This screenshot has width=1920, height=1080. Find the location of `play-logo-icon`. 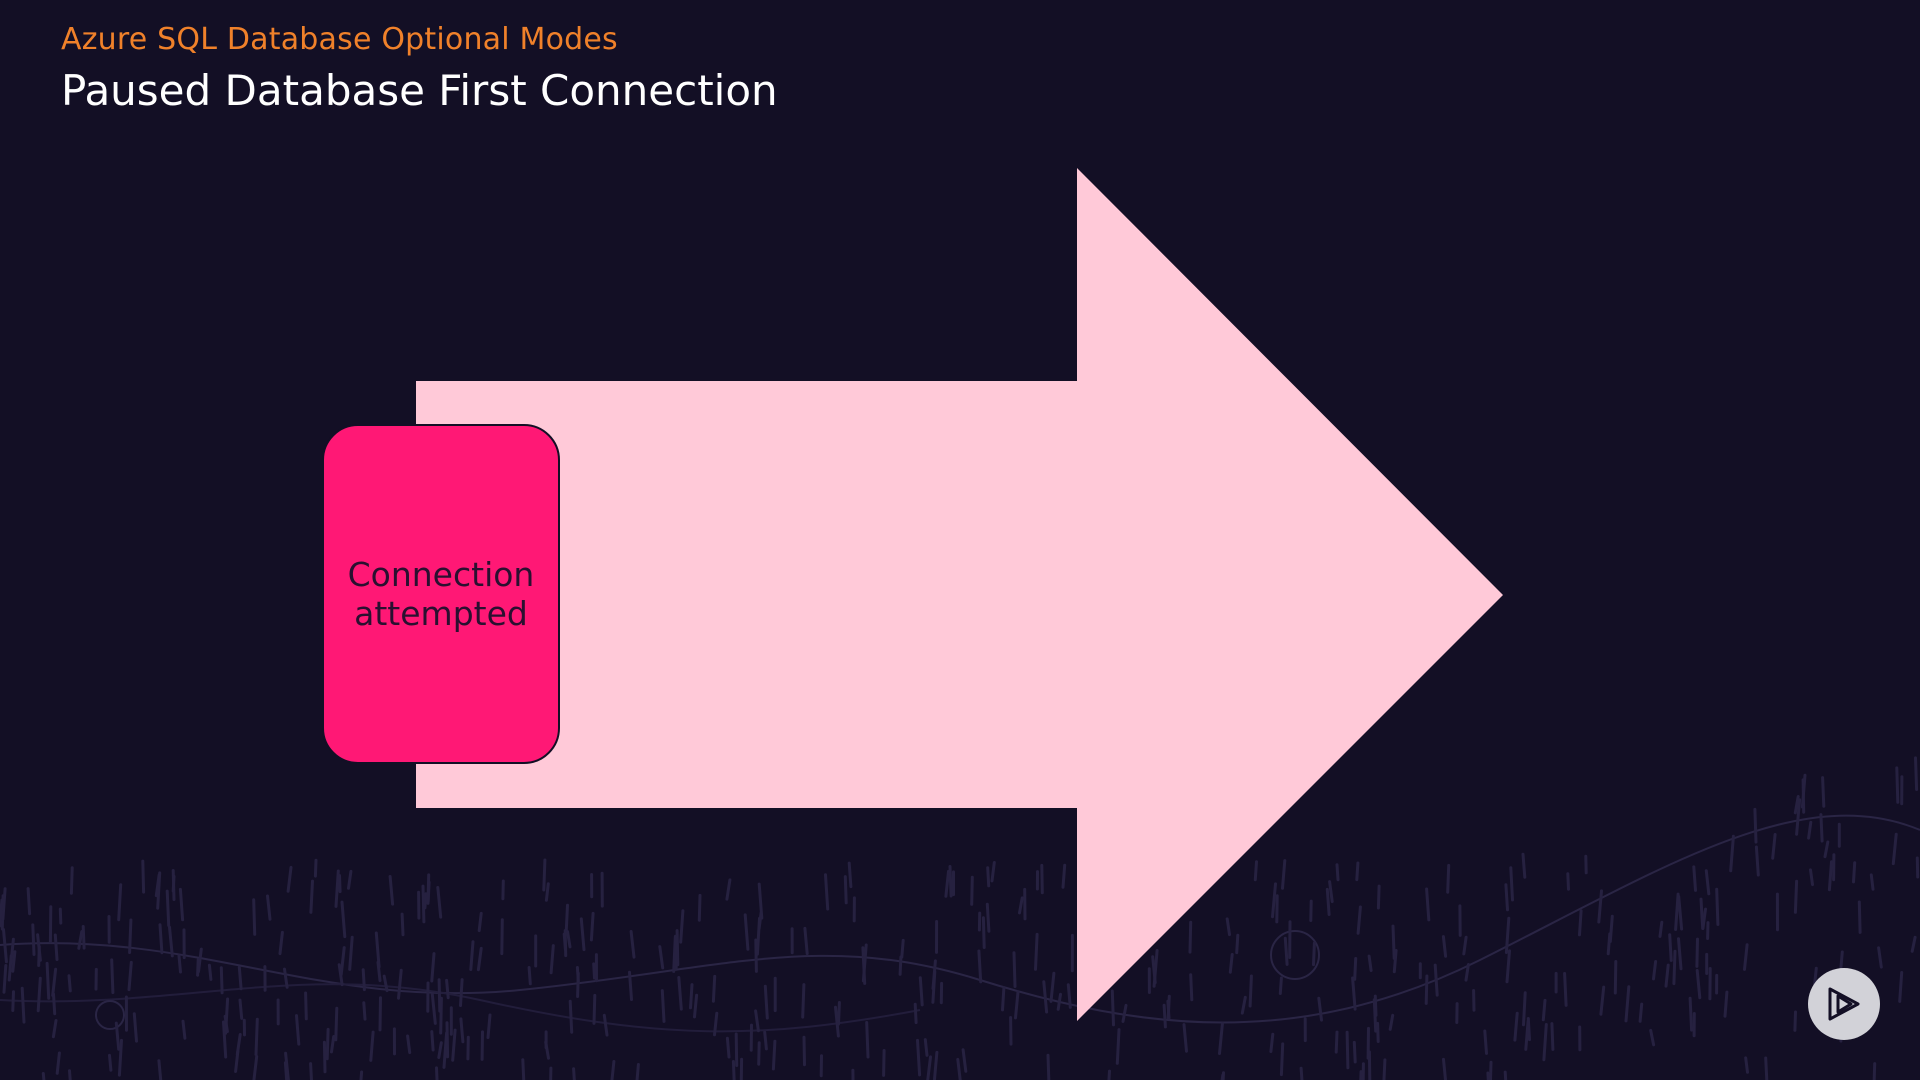

play-logo-icon is located at coordinates (1844, 1004).